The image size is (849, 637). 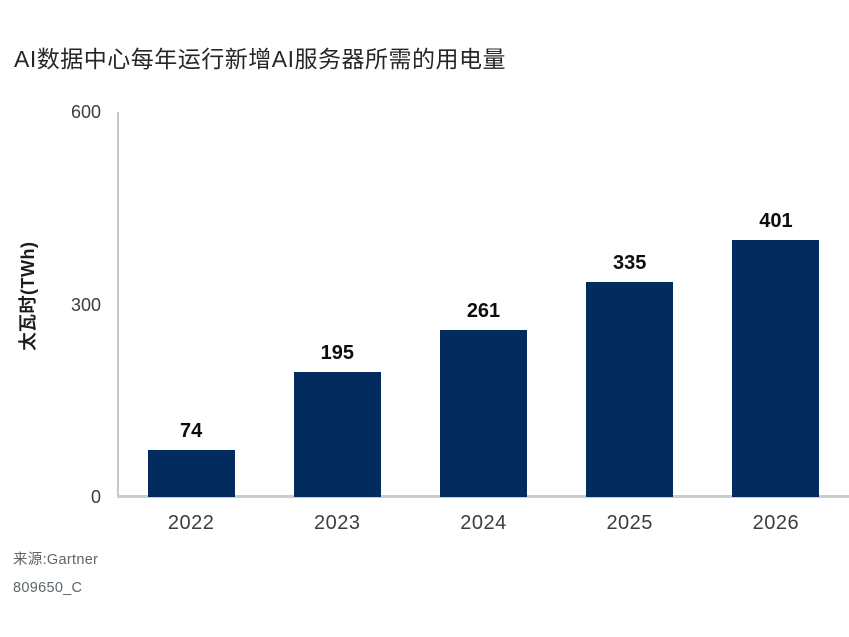 What do you see at coordinates (191, 431) in the screenshot?
I see `bar-value-label: 74` at bounding box center [191, 431].